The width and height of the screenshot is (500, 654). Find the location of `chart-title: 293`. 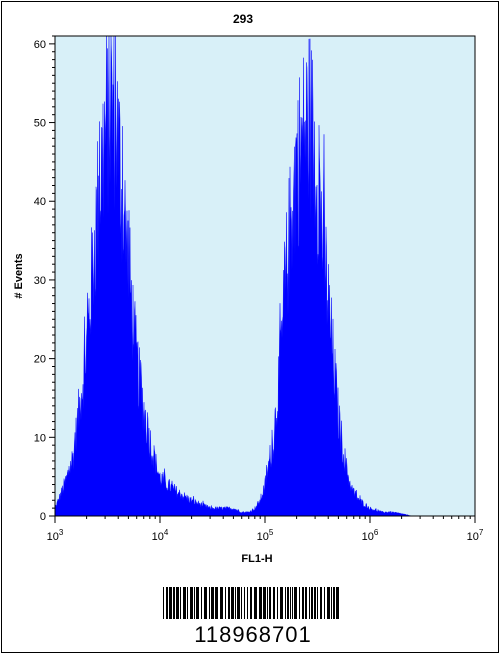

chart-title: 293 is located at coordinates (243, 19).